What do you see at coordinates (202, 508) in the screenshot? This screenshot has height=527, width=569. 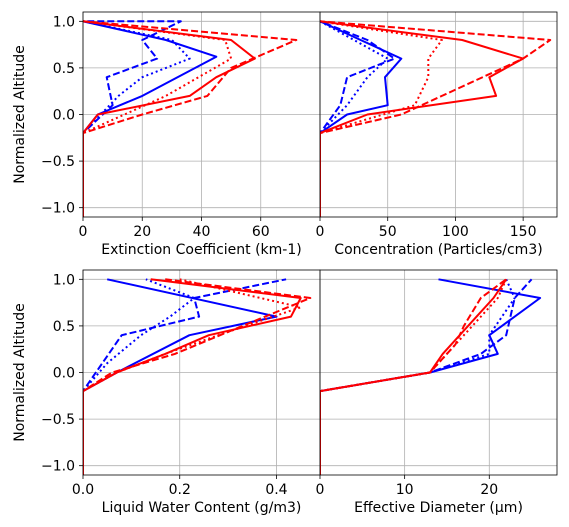 I see `x-axis-label: Liquid Water Content (g/m3)` at bounding box center [202, 508].